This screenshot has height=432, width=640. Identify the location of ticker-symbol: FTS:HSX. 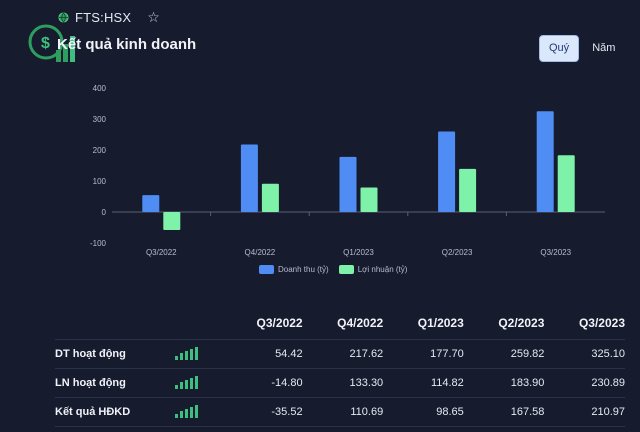
(103, 17).